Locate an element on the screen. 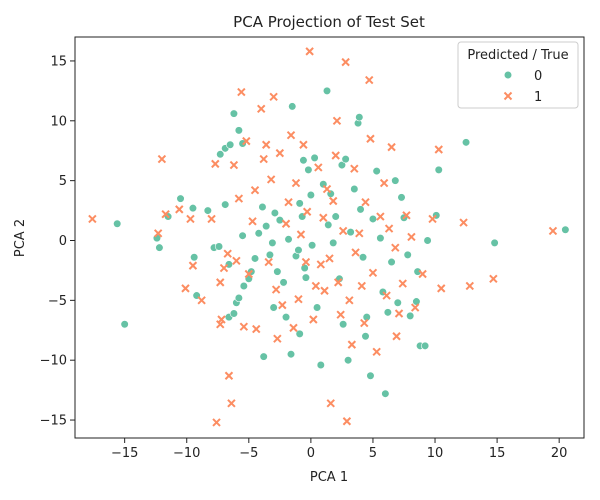  chart-title: PCA Projection of Test Set is located at coordinates (329, 22).